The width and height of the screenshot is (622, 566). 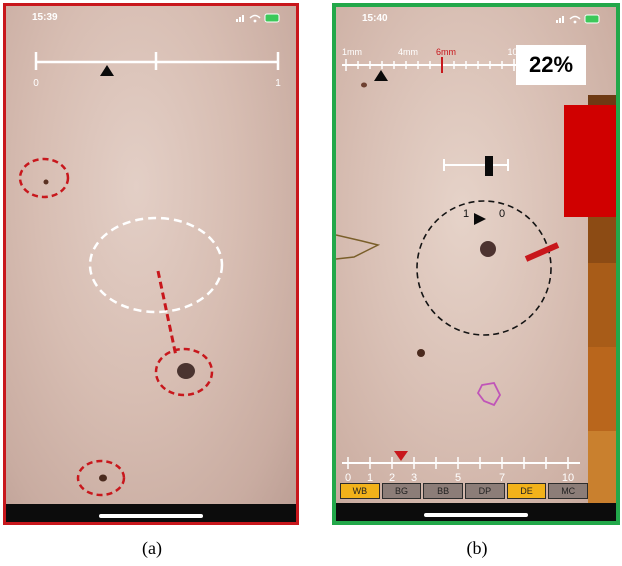 I want to click on traced-outline, so click(x=358, y=247).